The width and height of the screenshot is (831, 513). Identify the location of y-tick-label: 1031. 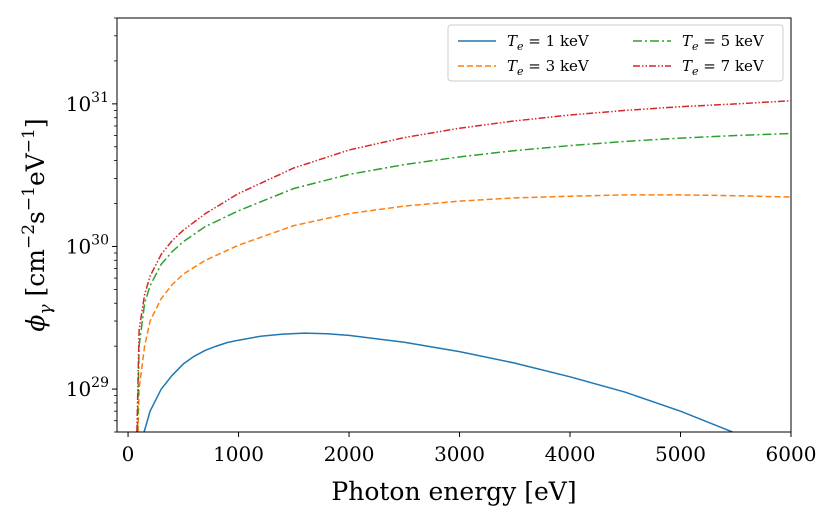
(87, 103).